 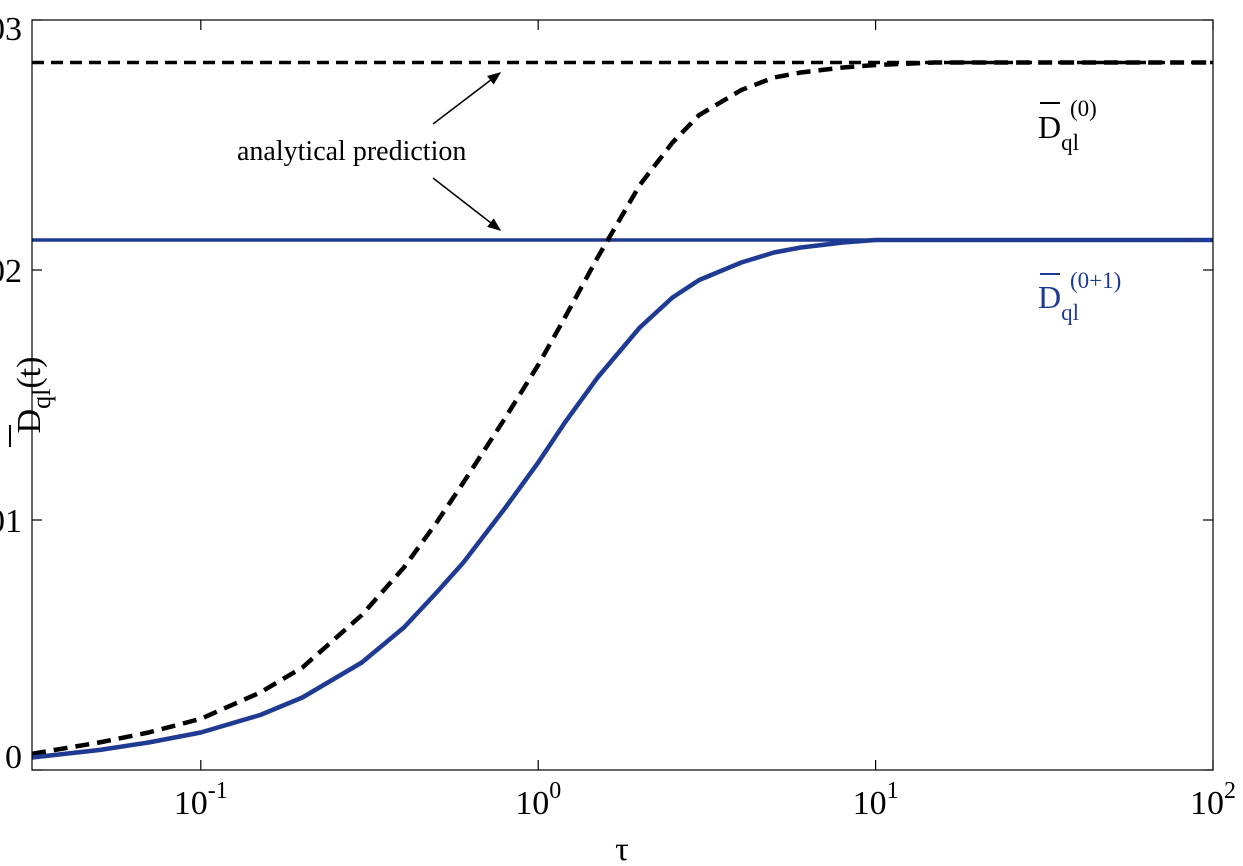 I want to click on series-label-d0-sub: ql, so click(x=1070, y=142).